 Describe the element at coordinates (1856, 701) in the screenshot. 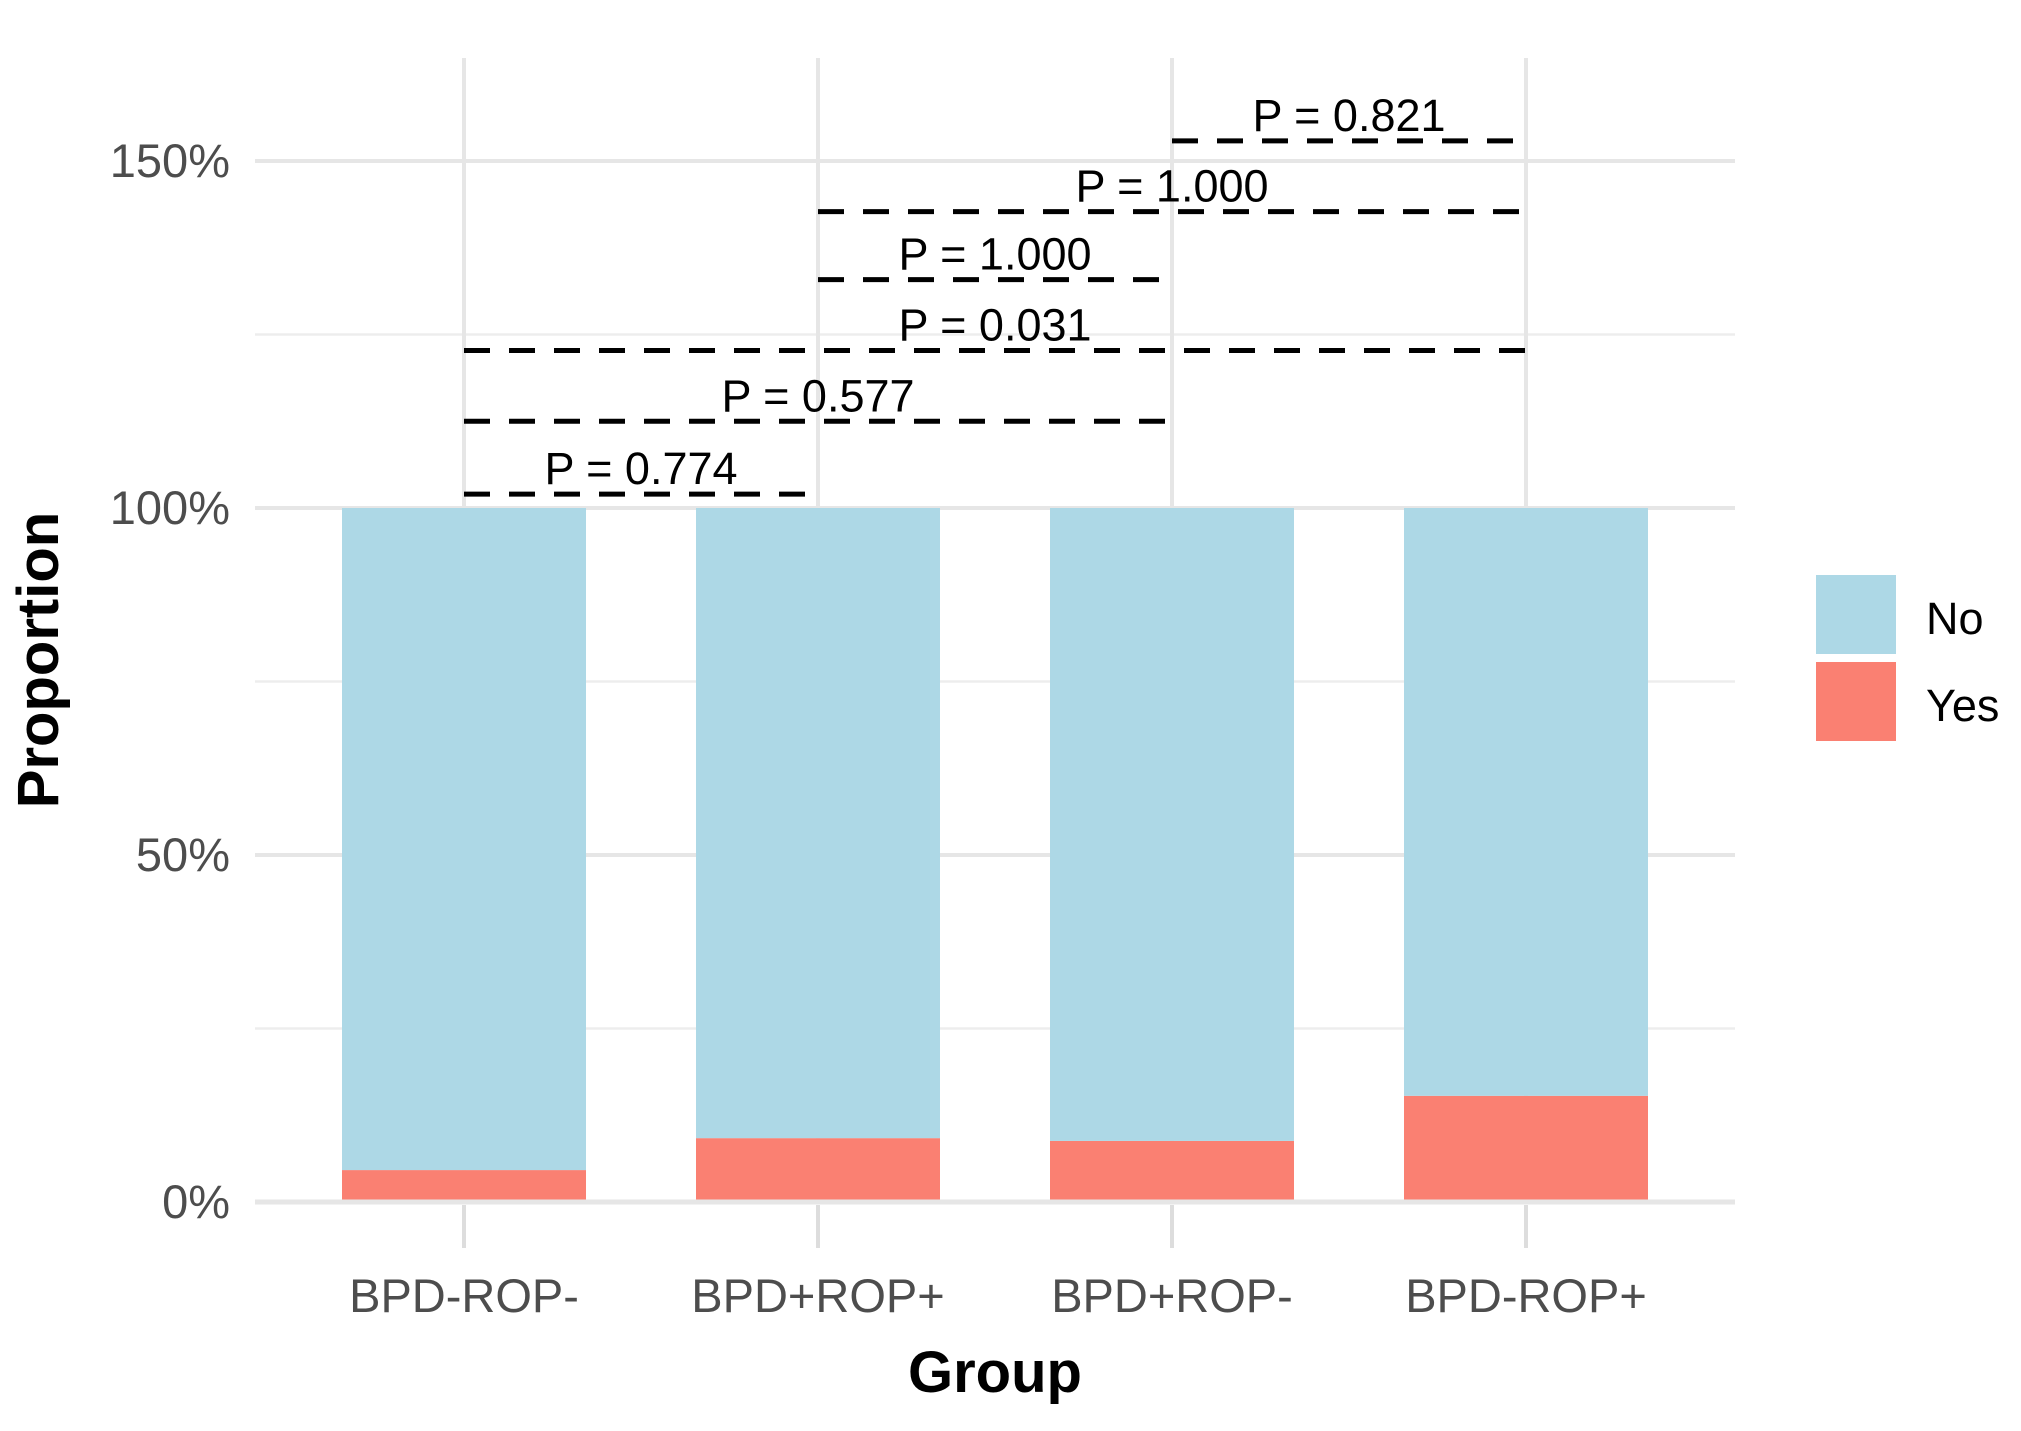

I see `legend-swatch-yes` at that location.